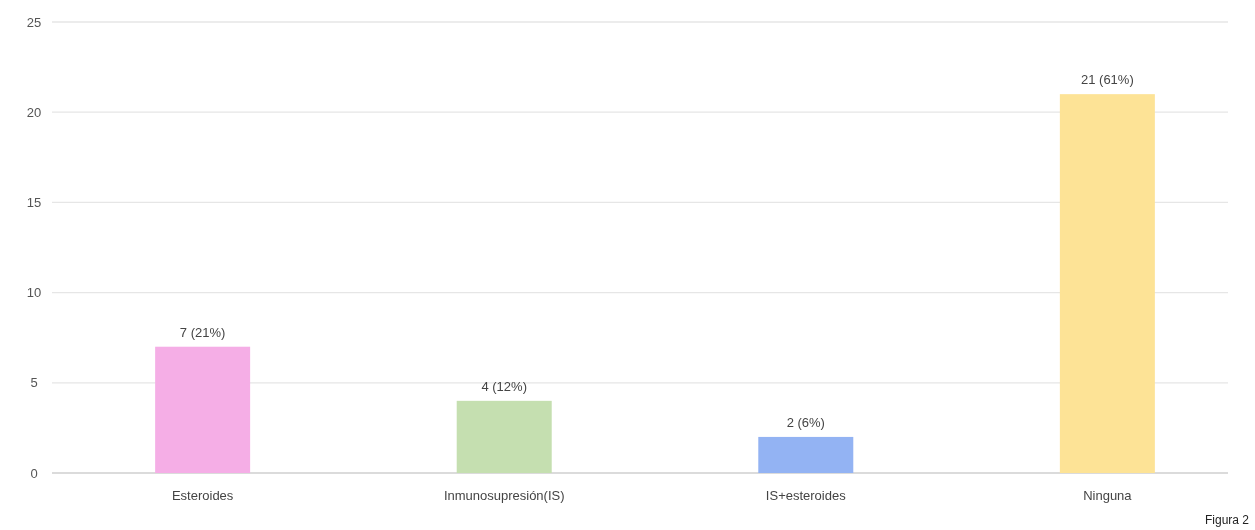  What do you see at coordinates (202, 332) in the screenshot?
I see `data-label: 7 (21%)` at bounding box center [202, 332].